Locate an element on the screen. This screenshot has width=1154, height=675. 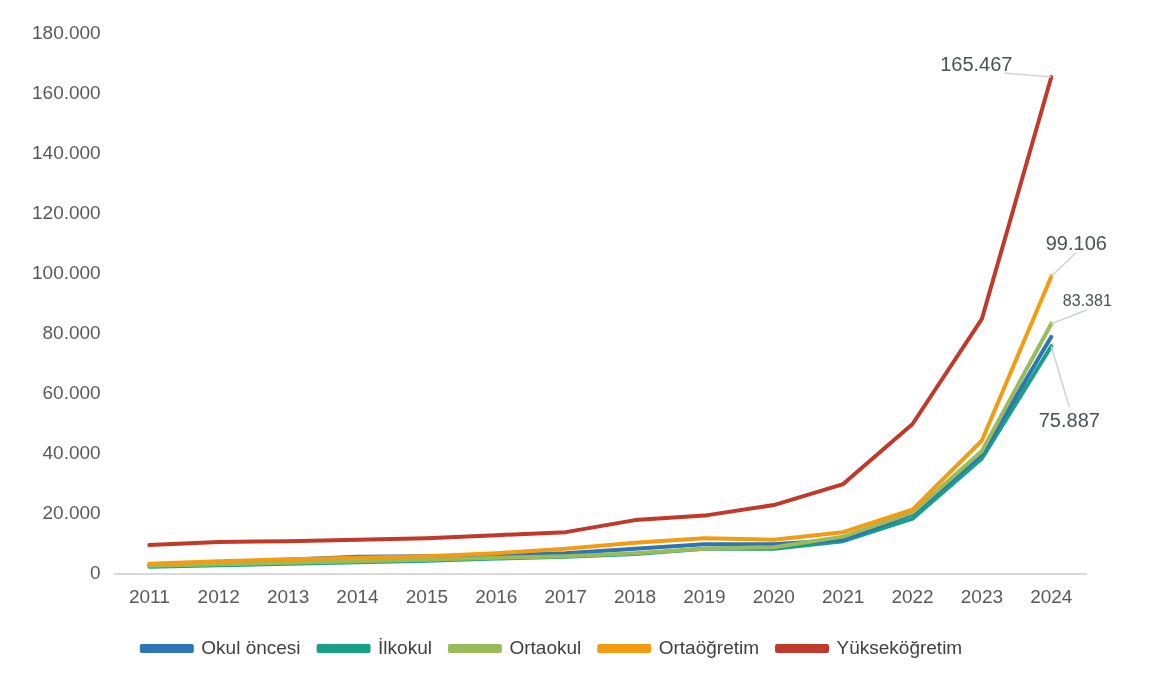
y-tick-label: 180.000 is located at coordinates (66, 32).